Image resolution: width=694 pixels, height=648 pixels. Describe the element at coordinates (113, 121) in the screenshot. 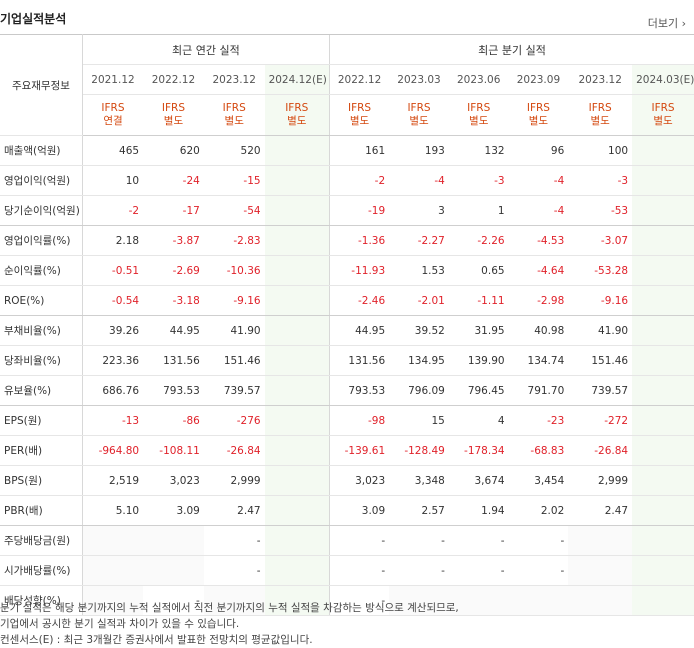

I see `ifrs-basis-label: 연결` at that location.